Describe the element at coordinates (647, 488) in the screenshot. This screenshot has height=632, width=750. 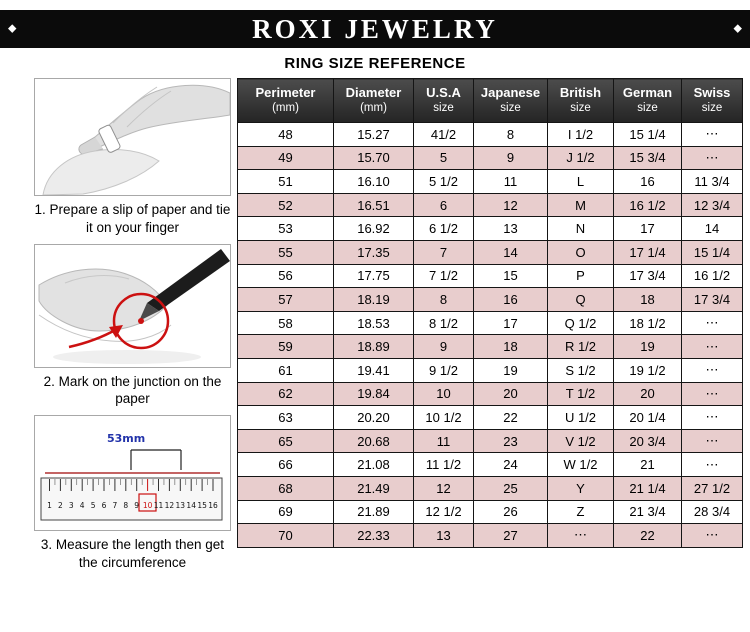
I see `table-cell: 21 1/4` at that location.